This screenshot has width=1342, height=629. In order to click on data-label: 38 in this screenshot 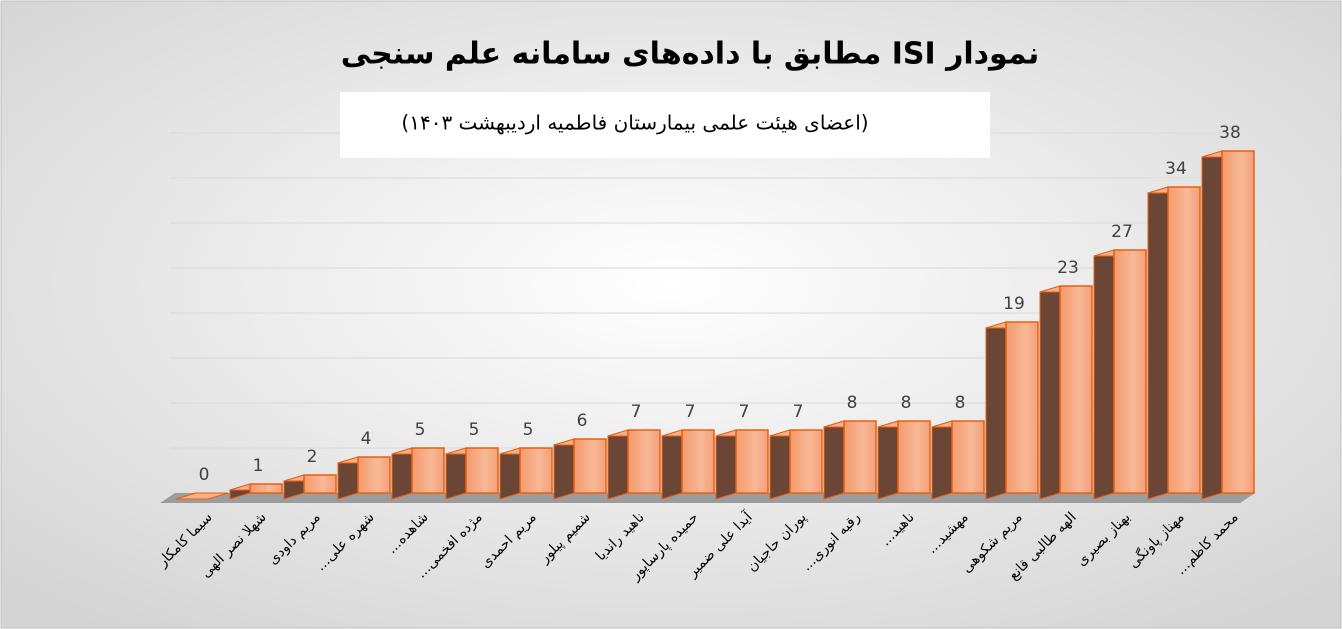, I will do `click(1230, 133)`.